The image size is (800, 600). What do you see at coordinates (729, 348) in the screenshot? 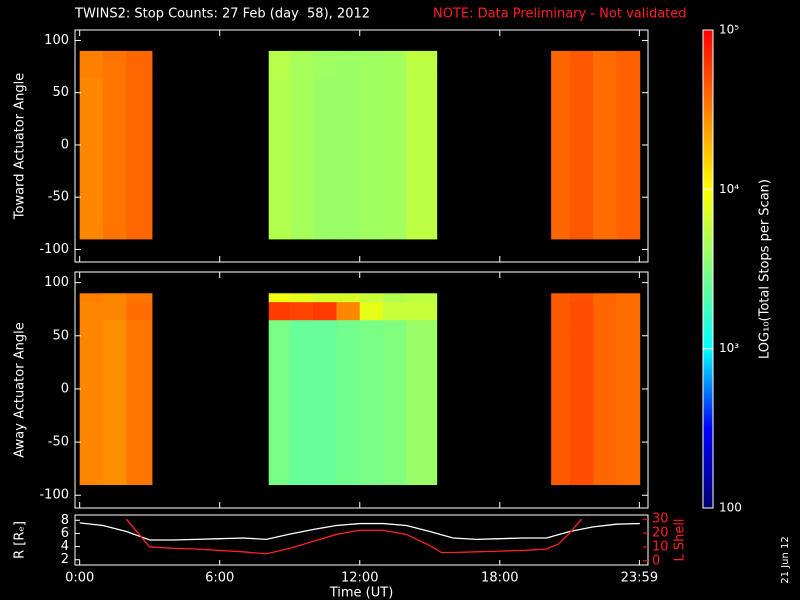
I see `colorbar-tick-label: 10³` at bounding box center [729, 348].